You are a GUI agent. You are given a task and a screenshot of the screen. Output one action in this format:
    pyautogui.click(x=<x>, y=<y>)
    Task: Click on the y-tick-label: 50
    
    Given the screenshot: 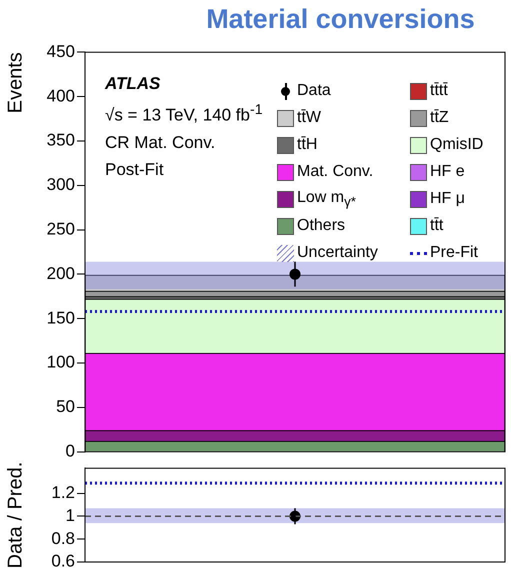 What is the action you would take?
    pyautogui.click(x=65, y=406)
    